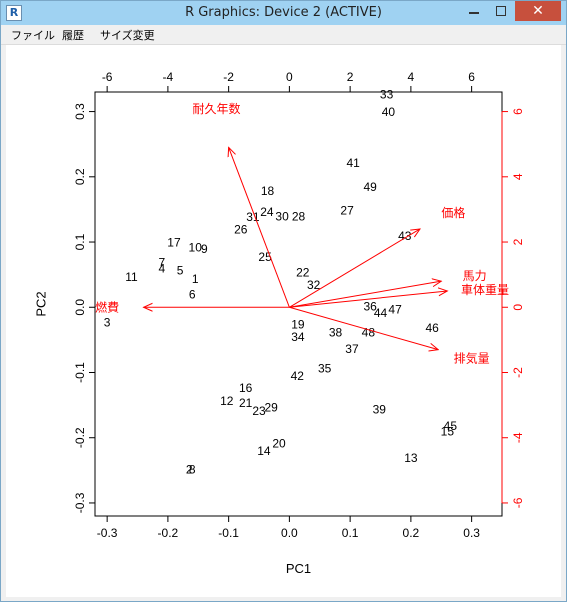  I want to click on close-button: ✕, so click(538, 11).